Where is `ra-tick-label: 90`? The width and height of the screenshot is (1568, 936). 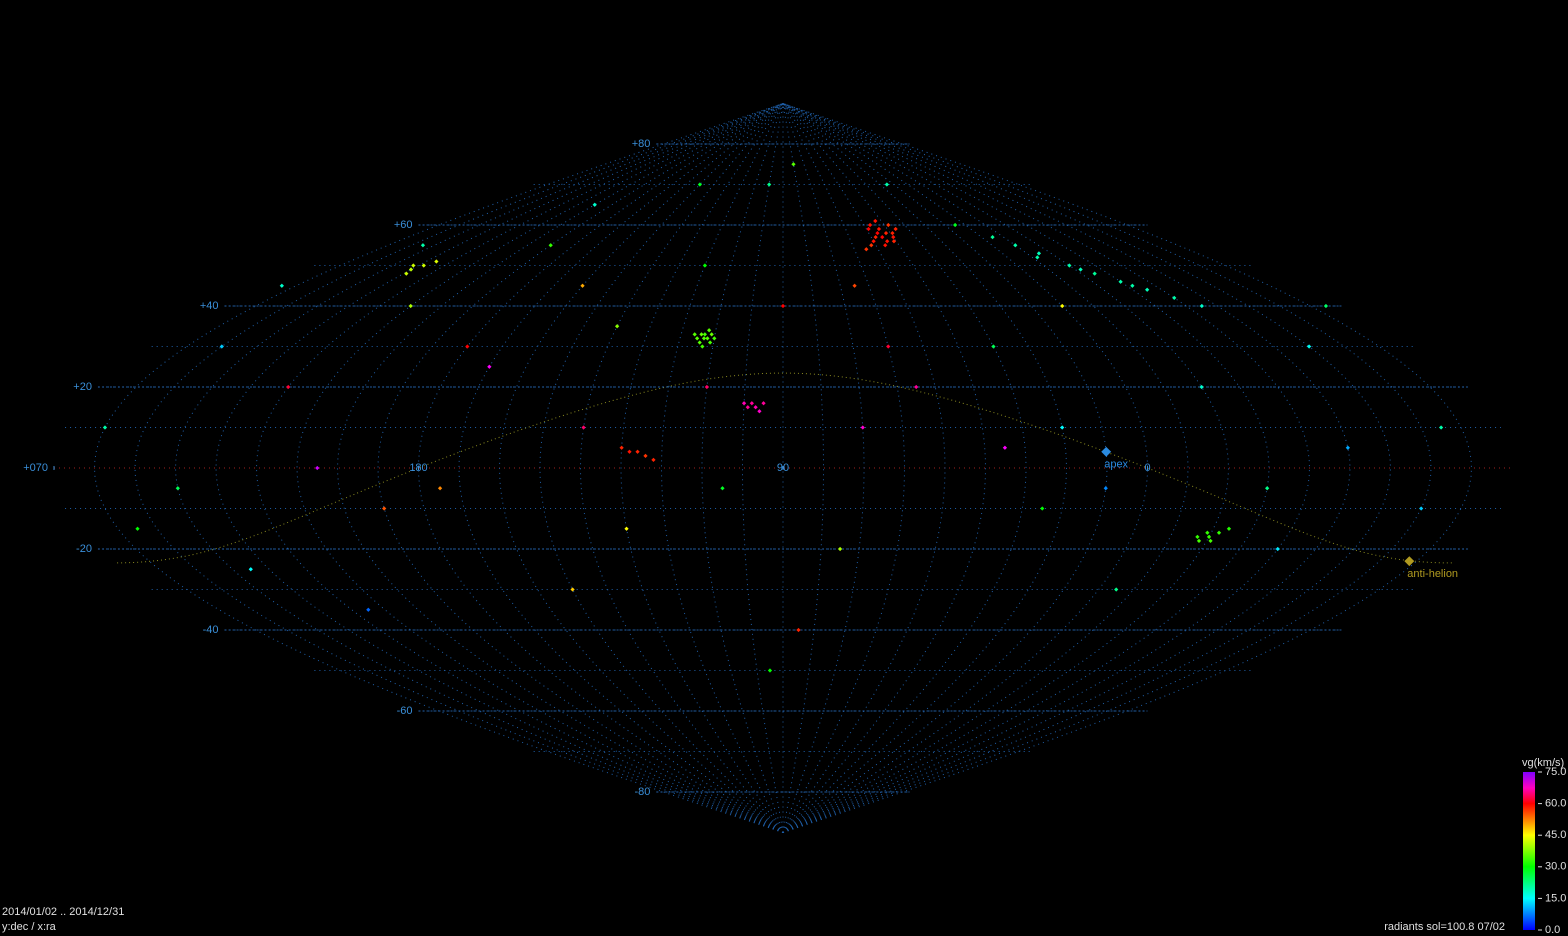 ra-tick-label: 90 is located at coordinates (783, 468).